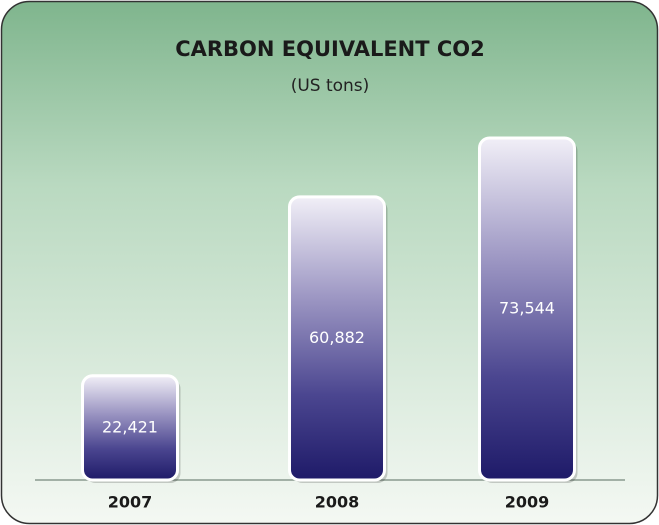 The height and width of the screenshot is (525, 659). I want to click on chart-subtitle: (US tons), so click(330, 86).